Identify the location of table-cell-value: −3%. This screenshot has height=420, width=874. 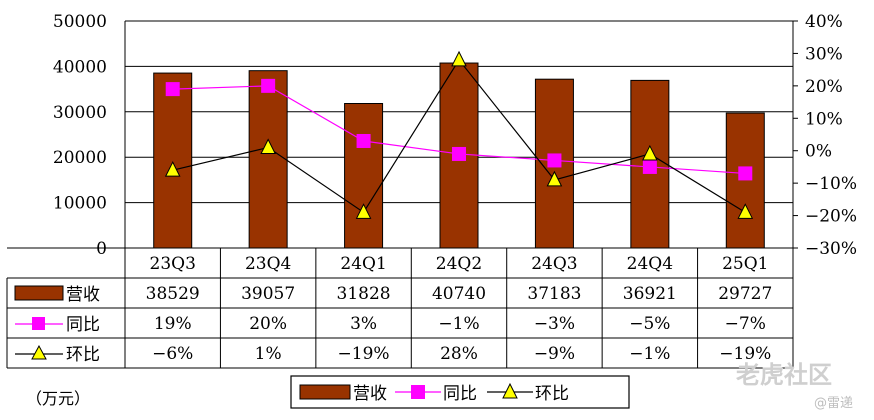
(554, 324).